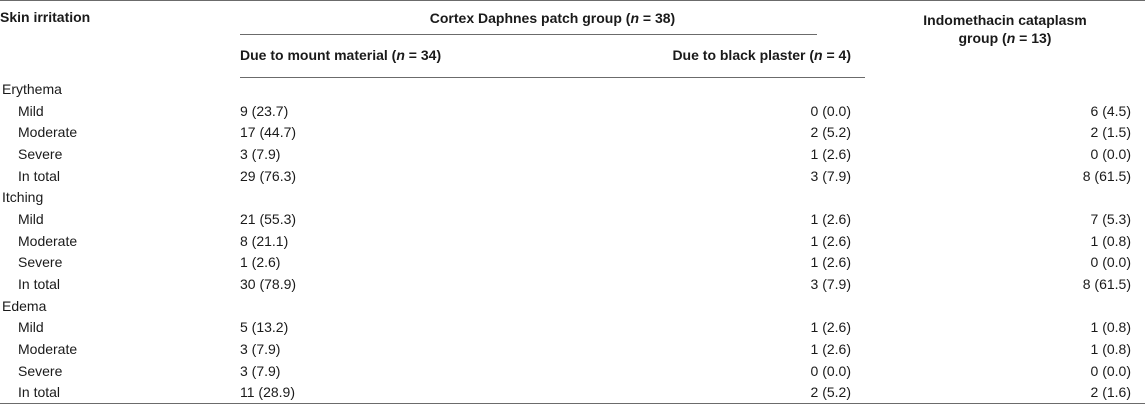  Describe the element at coordinates (32, 88) in the screenshot. I see `category-label: Erythema` at that location.